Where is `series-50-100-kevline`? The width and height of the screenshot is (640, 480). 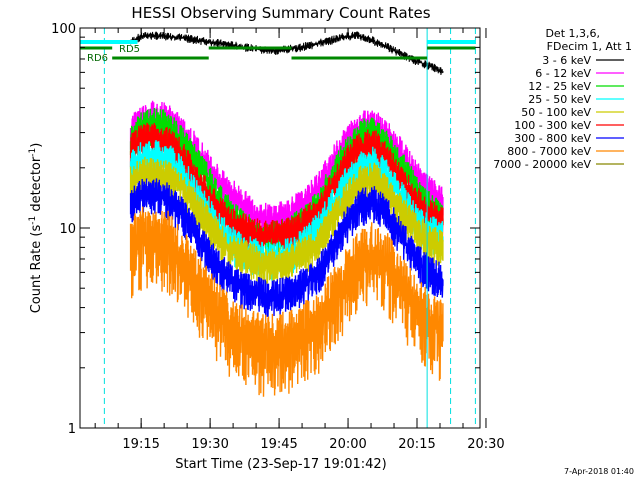 series-50-100-kevline is located at coordinates (286, 221).